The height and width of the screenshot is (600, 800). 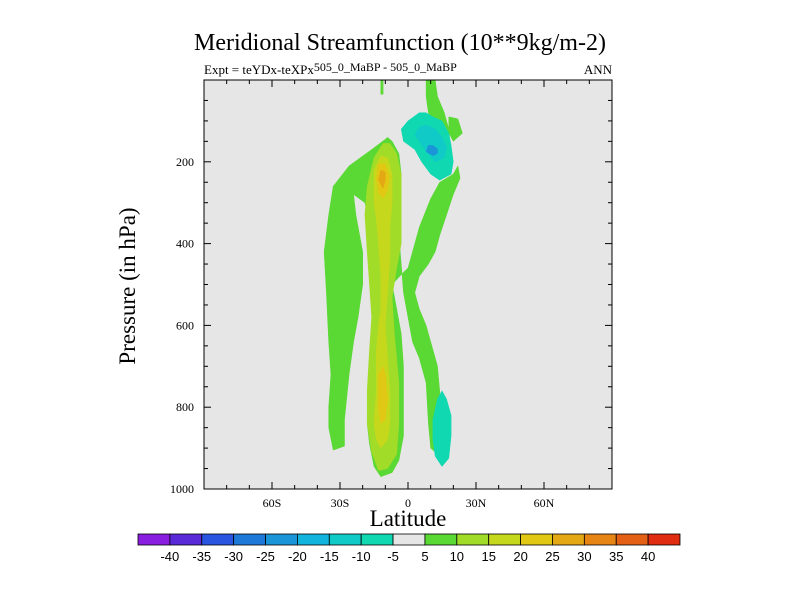 I want to click on contour-positive-right-bar-top, so click(x=455, y=129).